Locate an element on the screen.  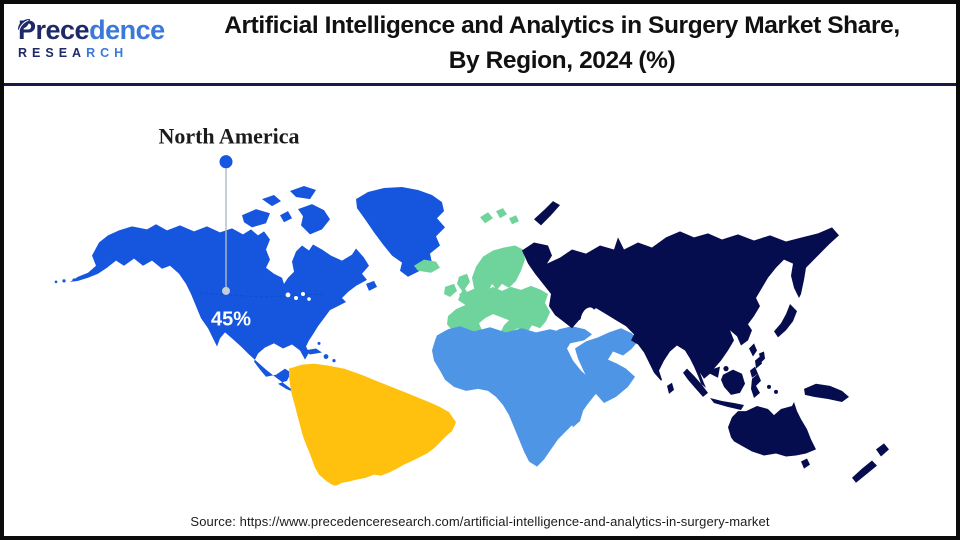
callout-region-label: North America is located at coordinates (228, 135).